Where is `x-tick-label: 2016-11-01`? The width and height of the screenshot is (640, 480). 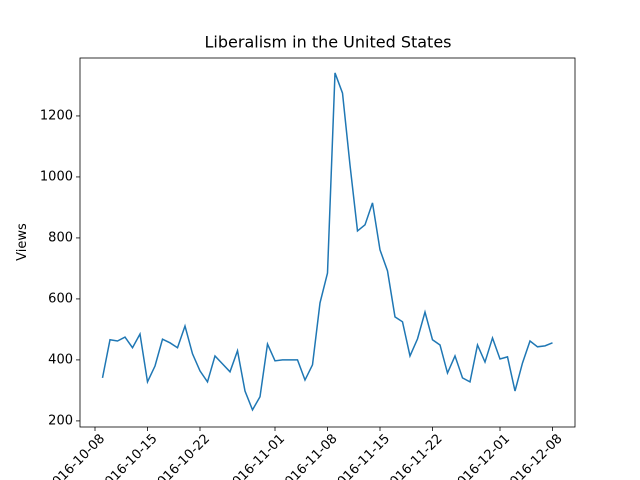
x-tick-label: 2016-11-01 is located at coordinates (256, 455).